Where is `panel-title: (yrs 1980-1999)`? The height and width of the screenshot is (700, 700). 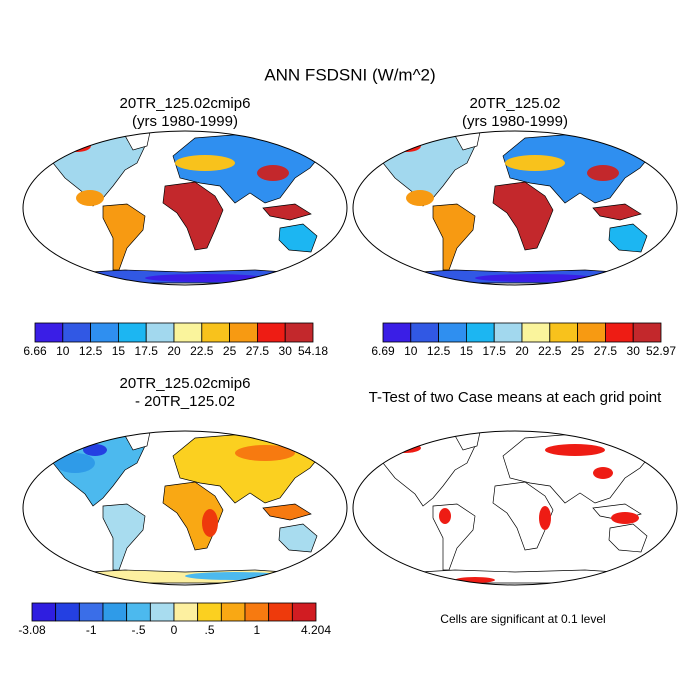
panel-title: (yrs 1980-1999) is located at coordinates (515, 121).